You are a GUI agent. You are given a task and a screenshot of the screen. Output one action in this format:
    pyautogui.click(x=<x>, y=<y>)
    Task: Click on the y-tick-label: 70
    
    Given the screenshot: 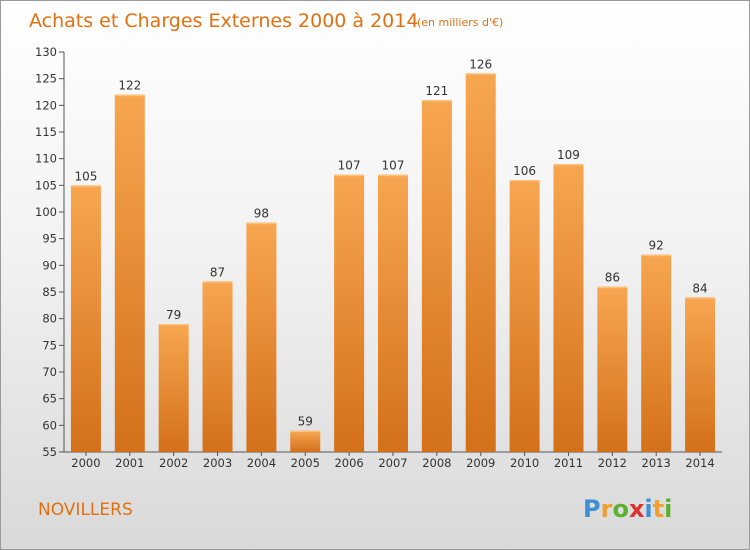 What is the action you would take?
    pyautogui.click(x=49, y=372)
    